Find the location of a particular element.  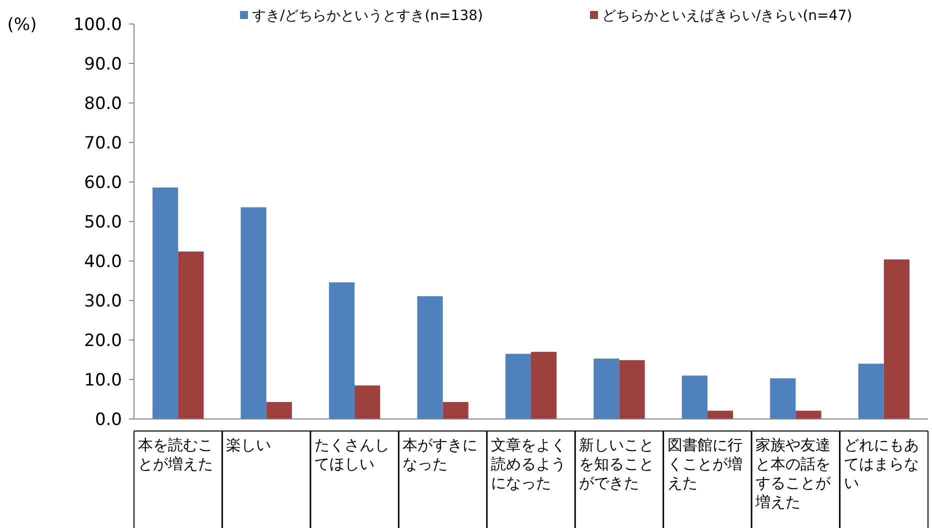

legend-label: すき/どちらかというとすき(n=138) is located at coordinates (367, 16).